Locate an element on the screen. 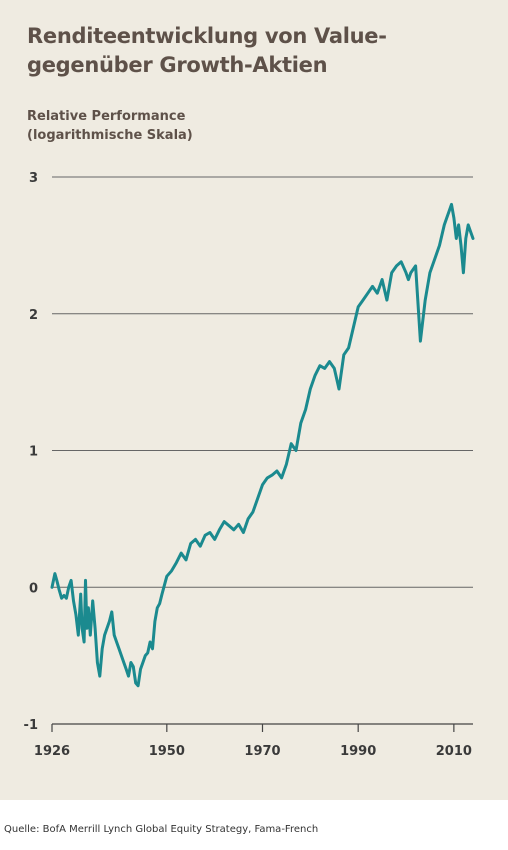 This screenshot has width=508, height=850. x-tick-label: 1990 is located at coordinates (358, 751).